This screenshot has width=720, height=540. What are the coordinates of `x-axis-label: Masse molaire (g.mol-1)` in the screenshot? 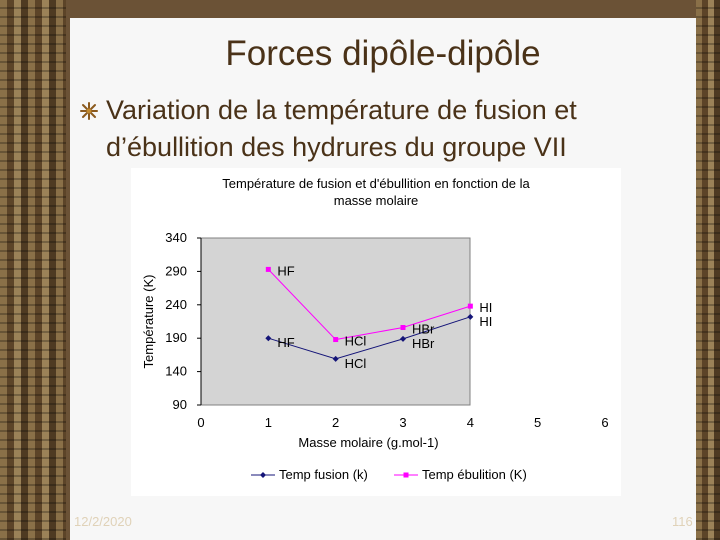 It's located at (368, 442).